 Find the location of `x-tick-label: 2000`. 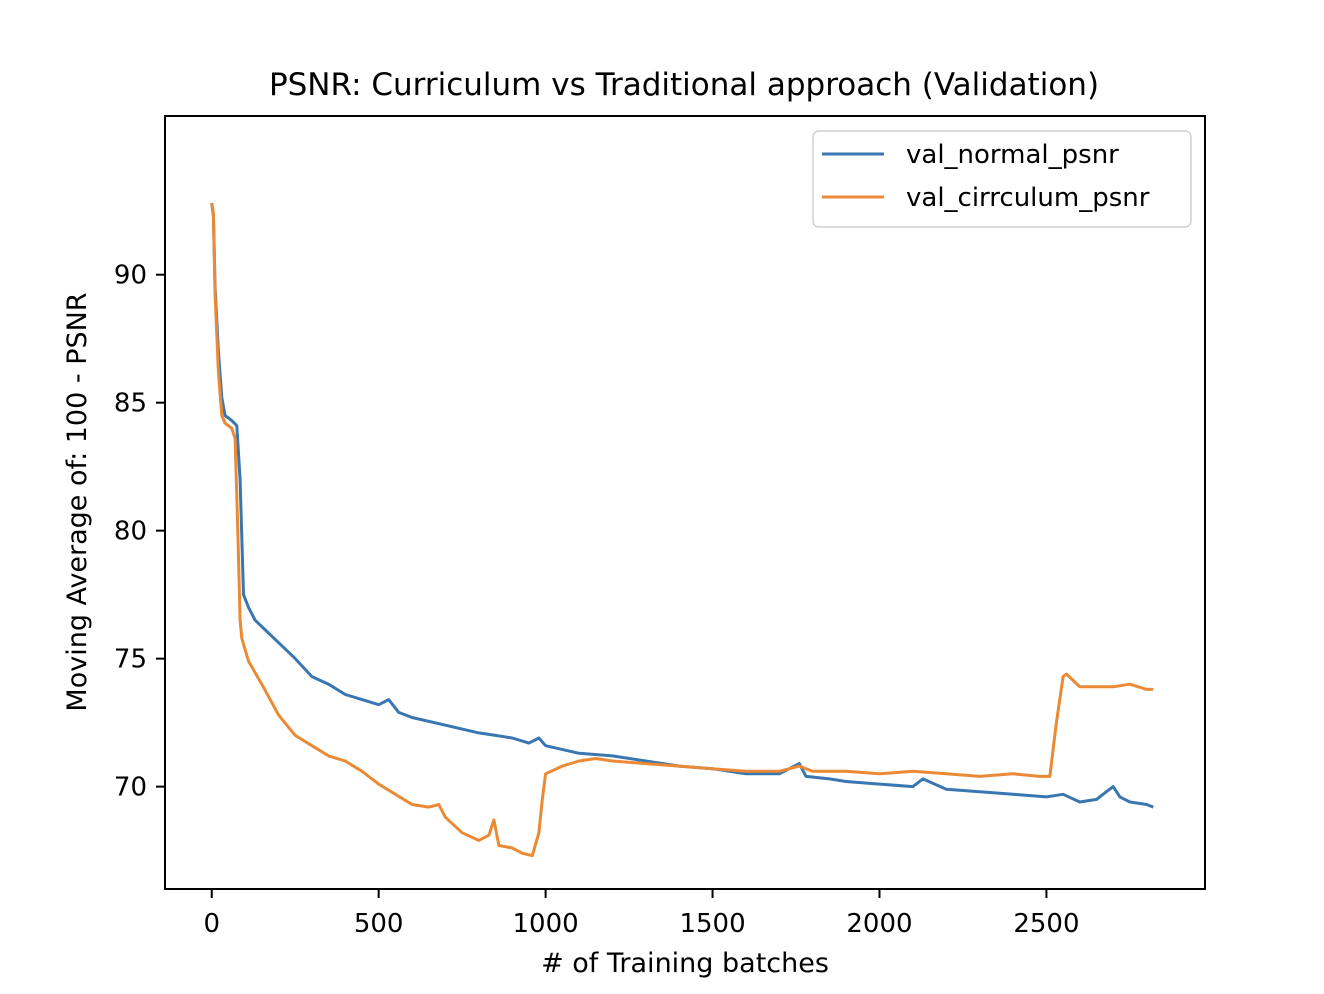

x-tick-label: 2000 is located at coordinates (879, 924).